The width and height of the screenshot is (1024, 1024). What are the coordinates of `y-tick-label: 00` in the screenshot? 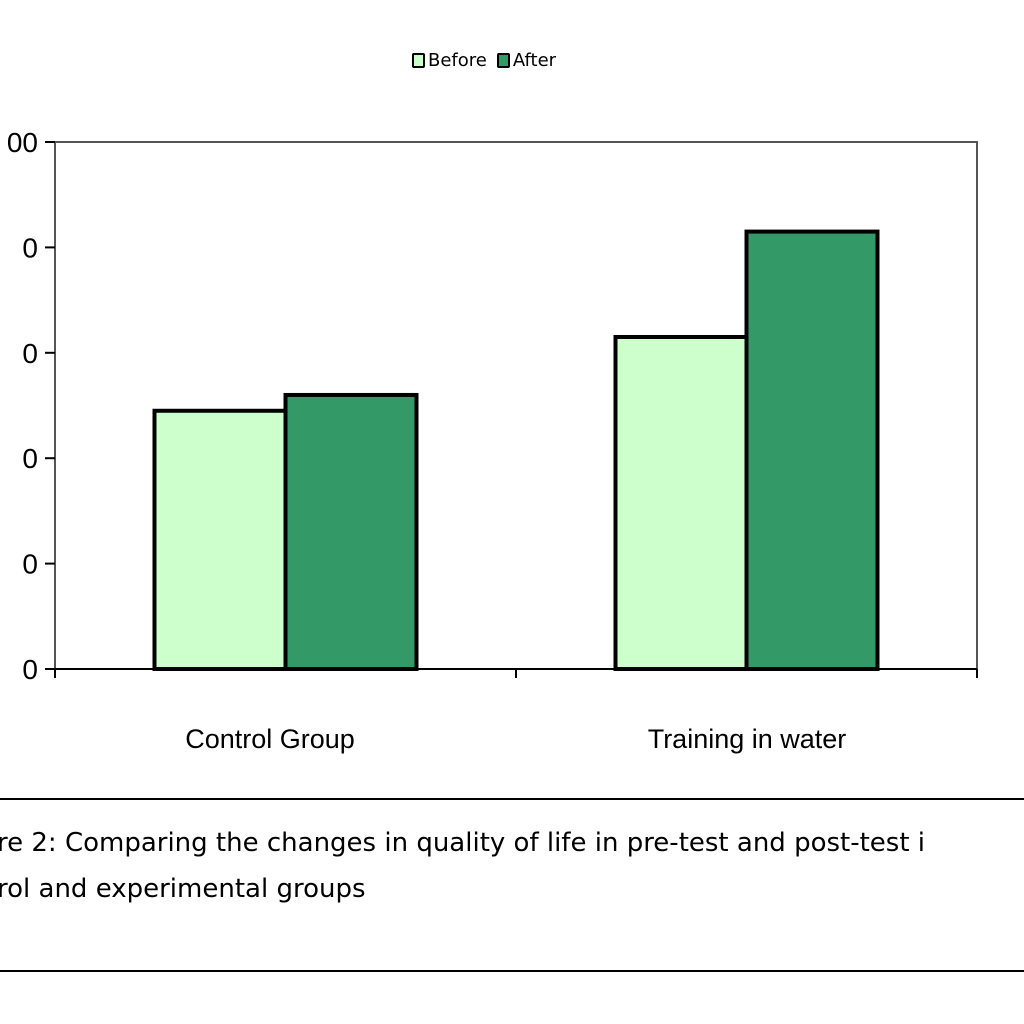 It's located at (22, 142).